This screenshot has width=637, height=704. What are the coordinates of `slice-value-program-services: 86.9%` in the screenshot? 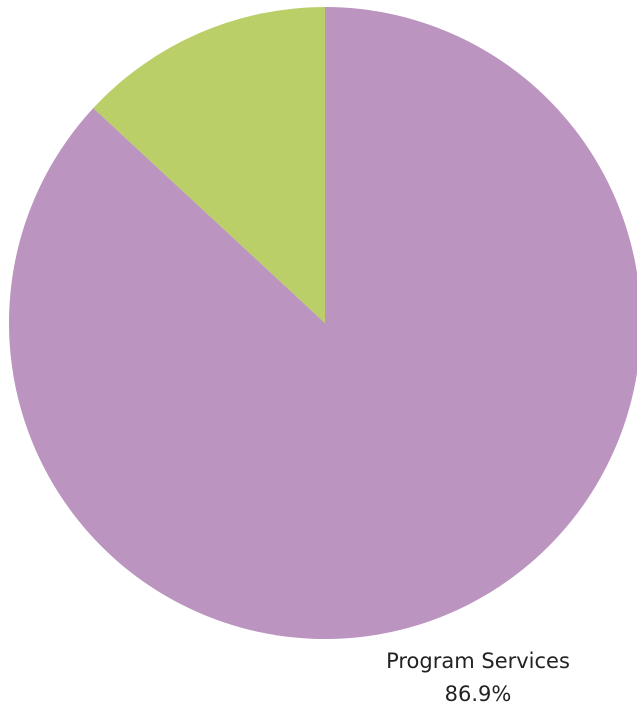 It's located at (478, 693).